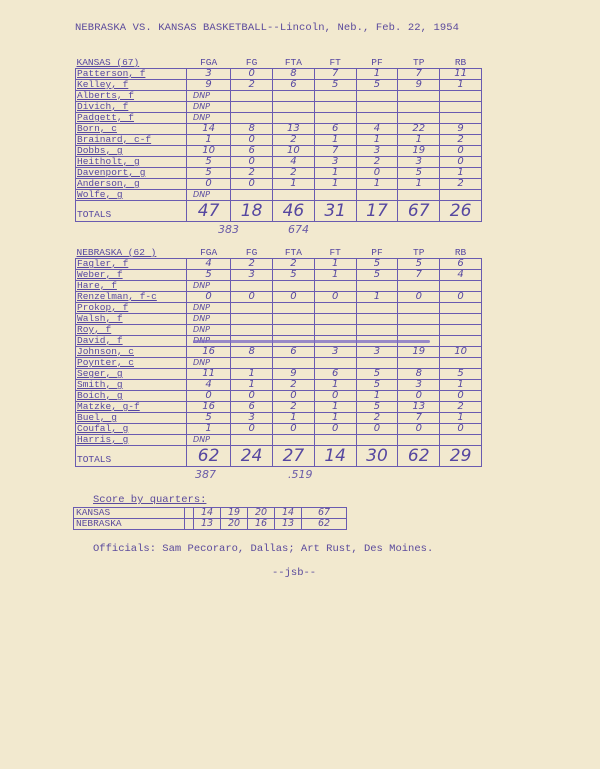  I want to click on kansas-note-2: 674, so click(298, 229).